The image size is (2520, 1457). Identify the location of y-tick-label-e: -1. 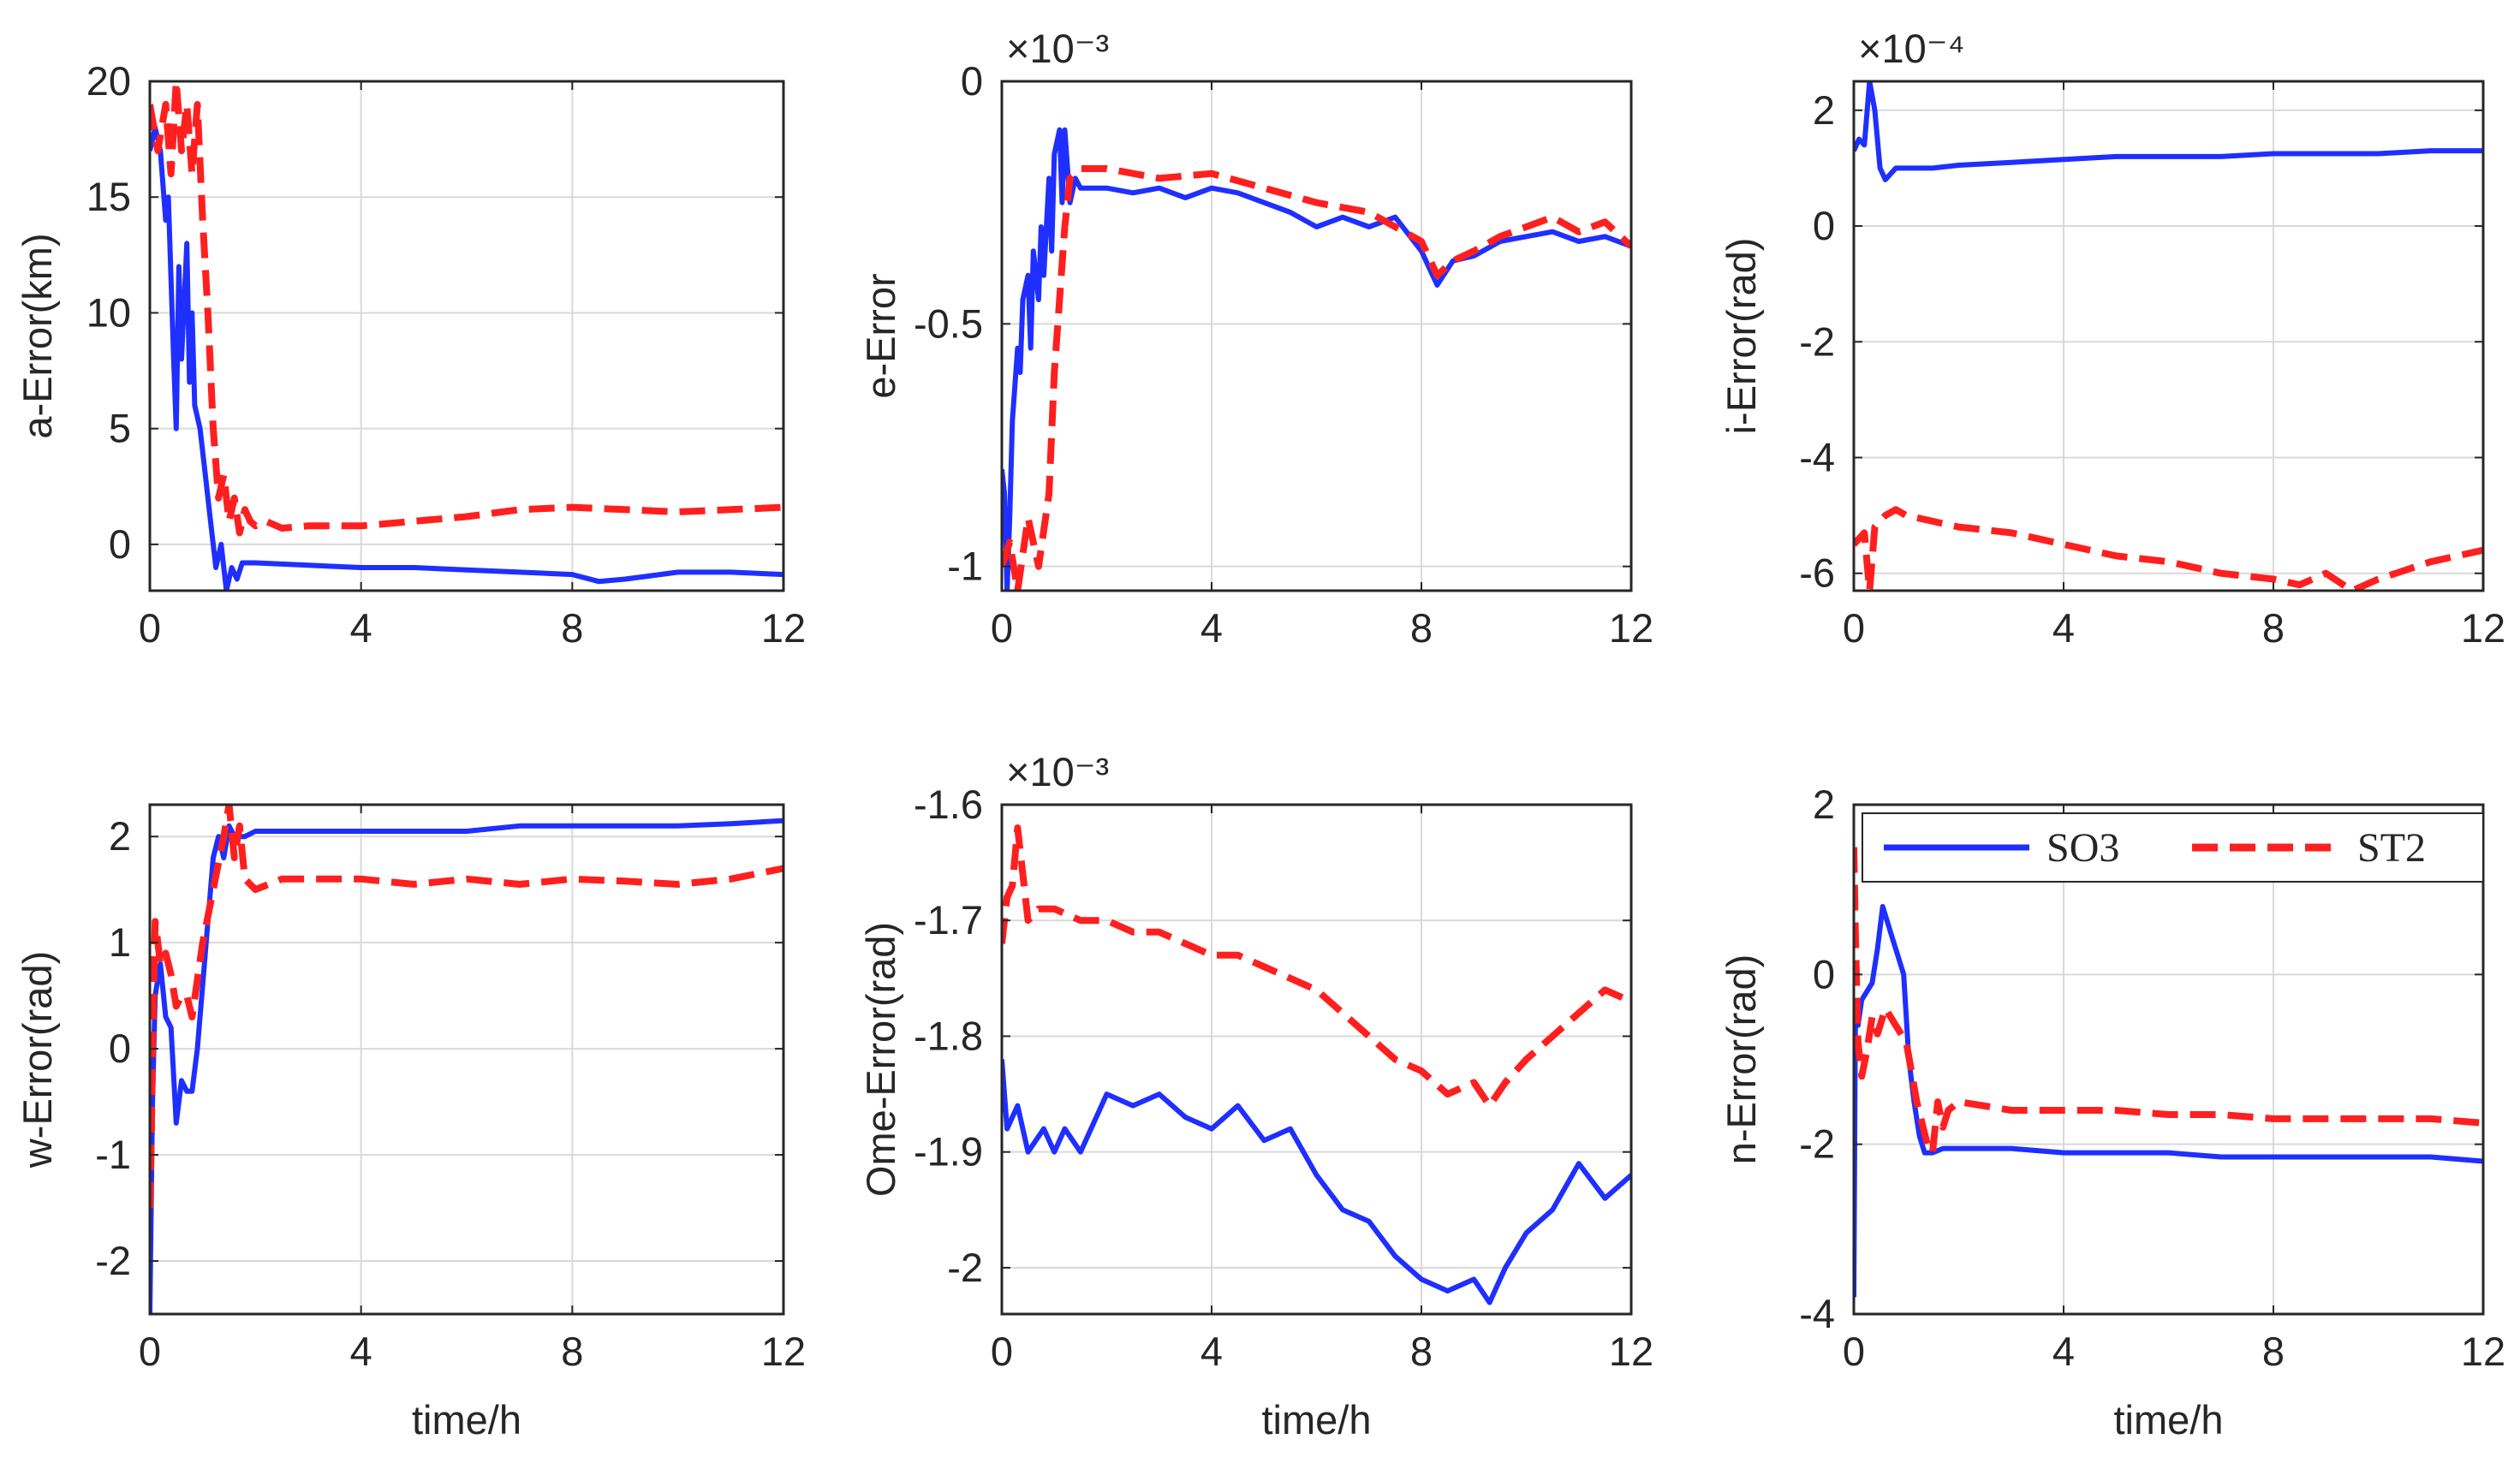
(965, 566).